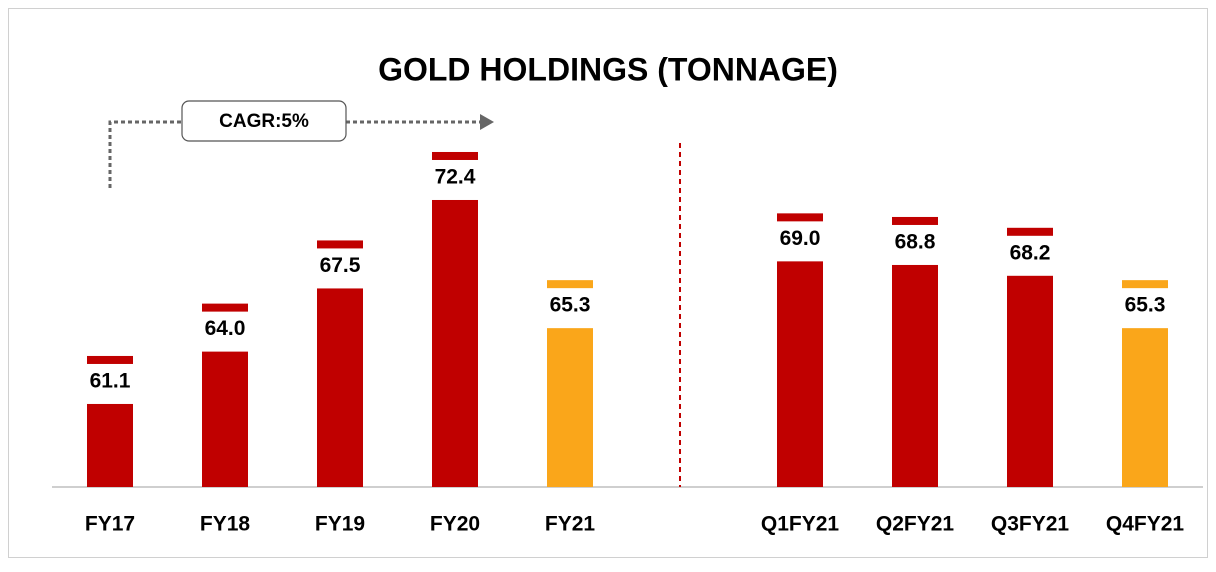 The width and height of the screenshot is (1216, 572). What do you see at coordinates (455, 177) in the screenshot?
I see `value-label: 72.4` at bounding box center [455, 177].